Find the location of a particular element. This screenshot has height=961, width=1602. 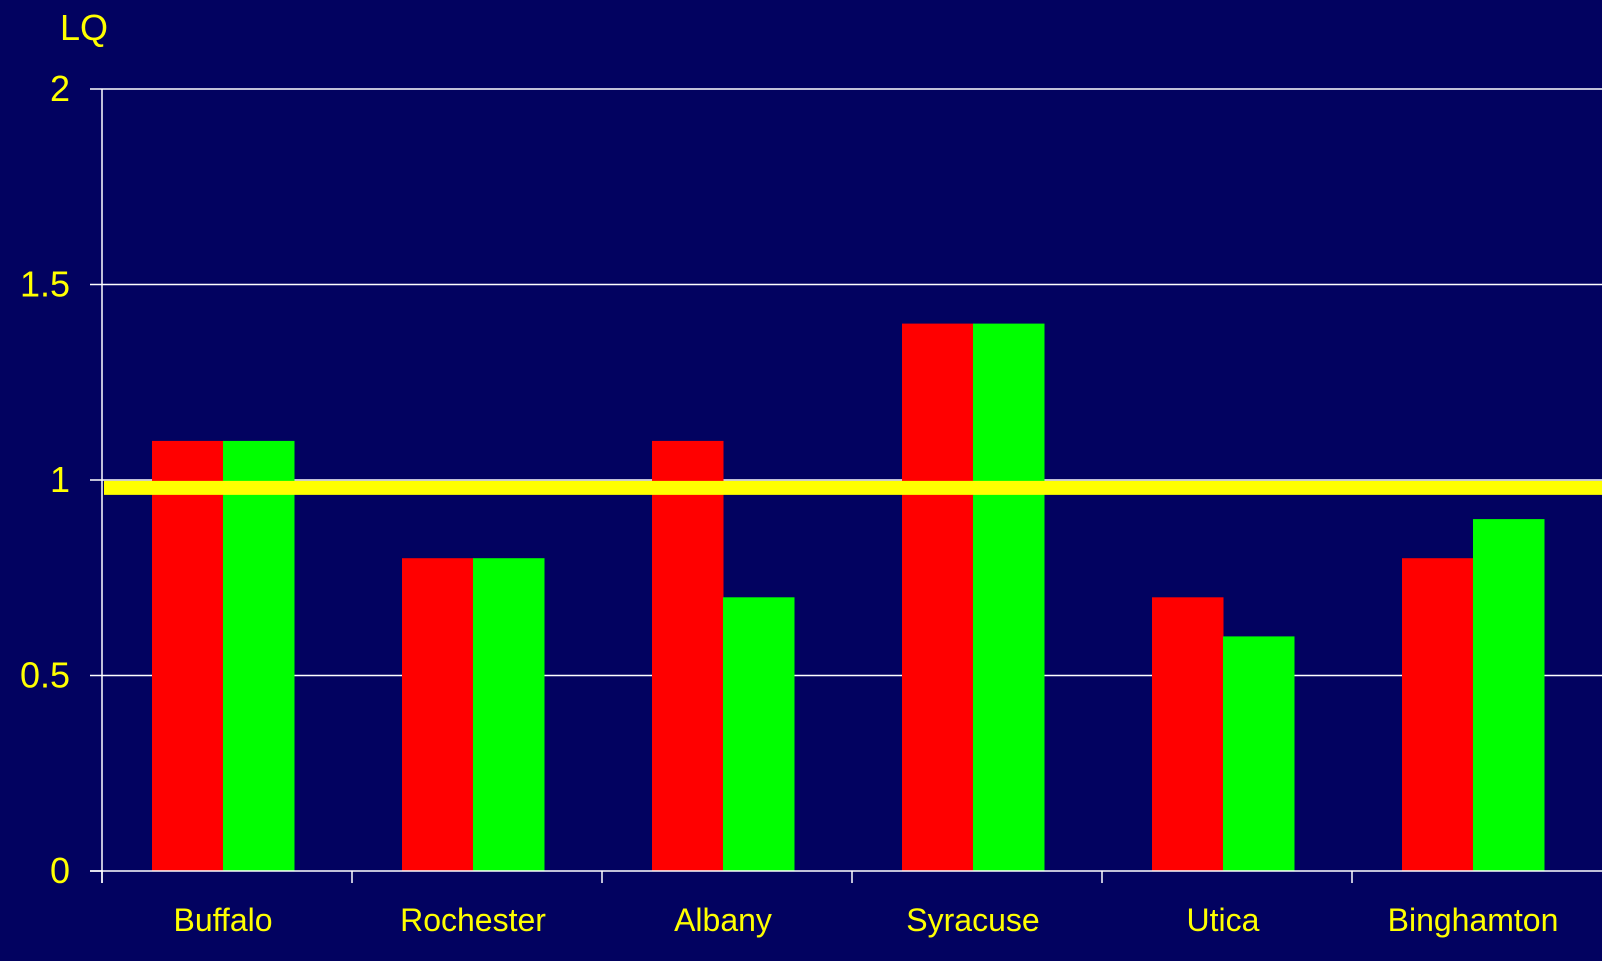

x-category-label: Albany is located at coordinates (723, 920).